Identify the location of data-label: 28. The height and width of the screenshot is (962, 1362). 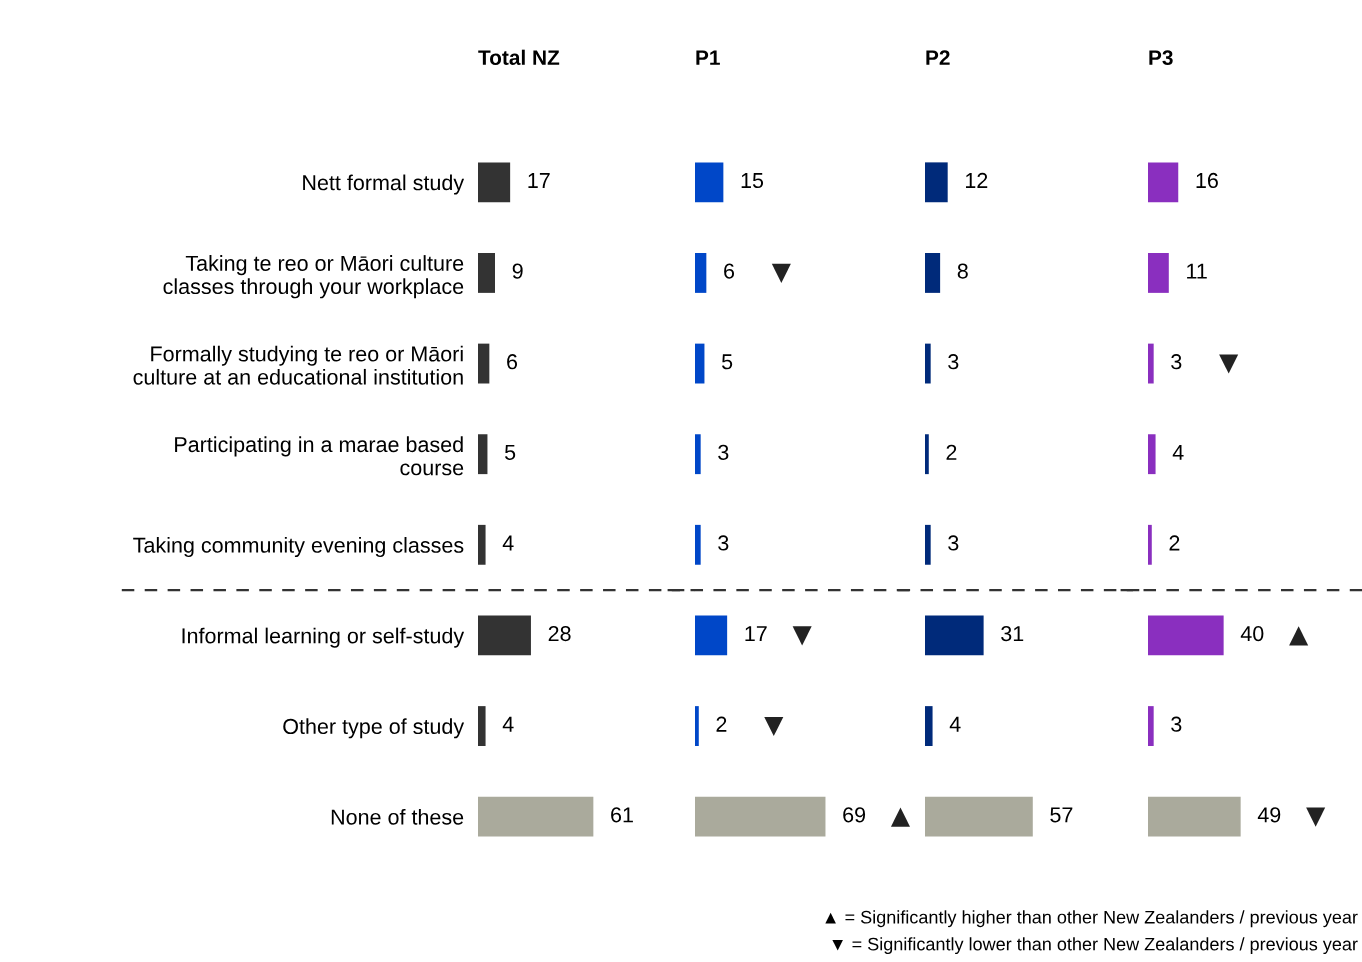
(559, 633).